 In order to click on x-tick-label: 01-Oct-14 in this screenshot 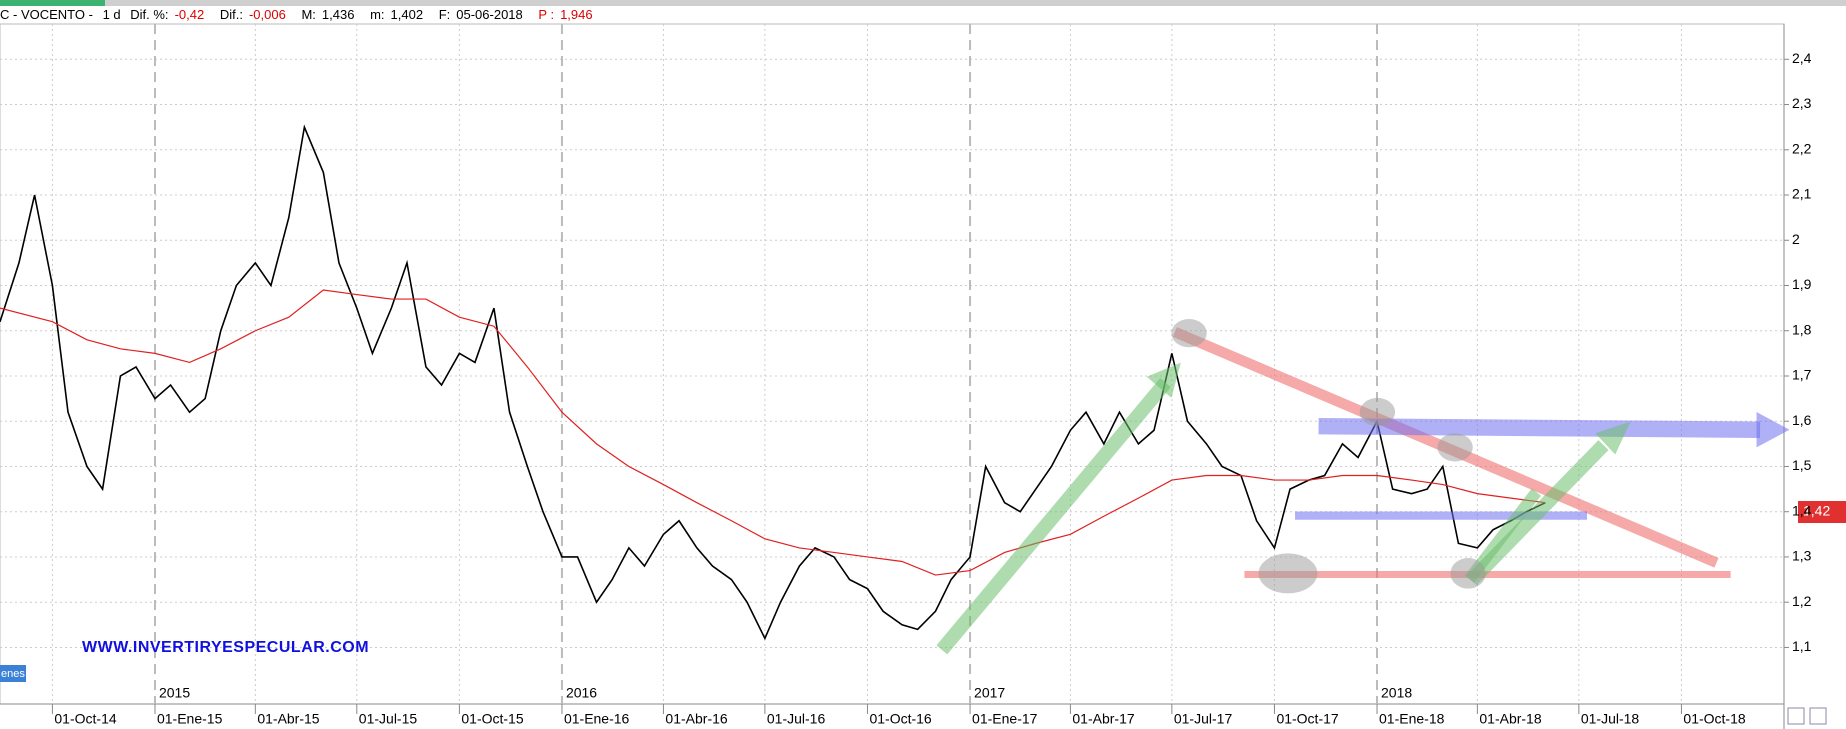, I will do `click(85, 719)`.